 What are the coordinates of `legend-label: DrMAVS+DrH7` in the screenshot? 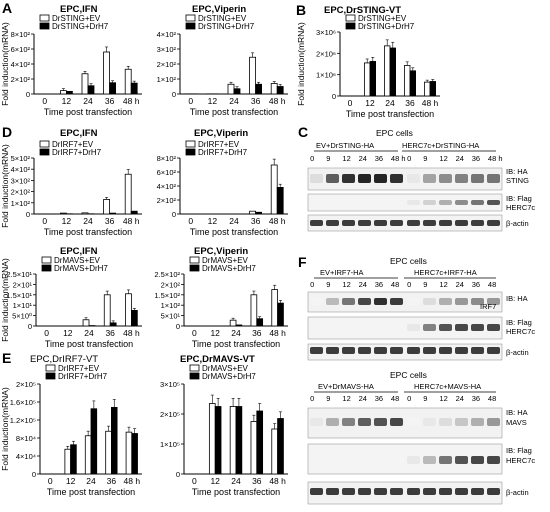 It's located at (229, 268).